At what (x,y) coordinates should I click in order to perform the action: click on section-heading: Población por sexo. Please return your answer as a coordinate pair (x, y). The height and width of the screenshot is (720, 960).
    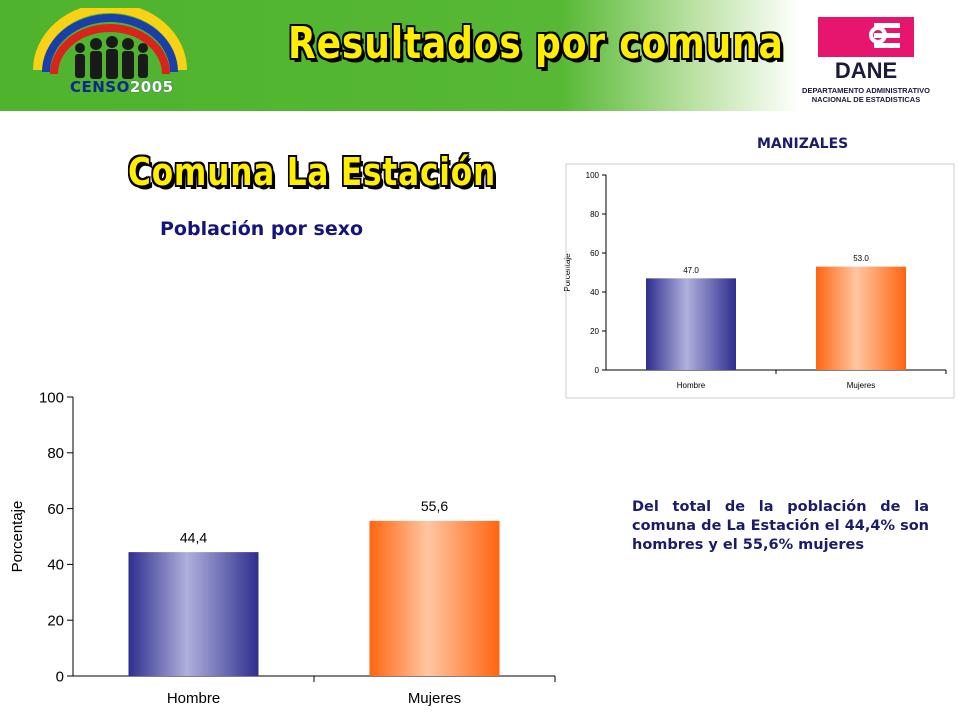
    Looking at the image, I should click on (262, 229).